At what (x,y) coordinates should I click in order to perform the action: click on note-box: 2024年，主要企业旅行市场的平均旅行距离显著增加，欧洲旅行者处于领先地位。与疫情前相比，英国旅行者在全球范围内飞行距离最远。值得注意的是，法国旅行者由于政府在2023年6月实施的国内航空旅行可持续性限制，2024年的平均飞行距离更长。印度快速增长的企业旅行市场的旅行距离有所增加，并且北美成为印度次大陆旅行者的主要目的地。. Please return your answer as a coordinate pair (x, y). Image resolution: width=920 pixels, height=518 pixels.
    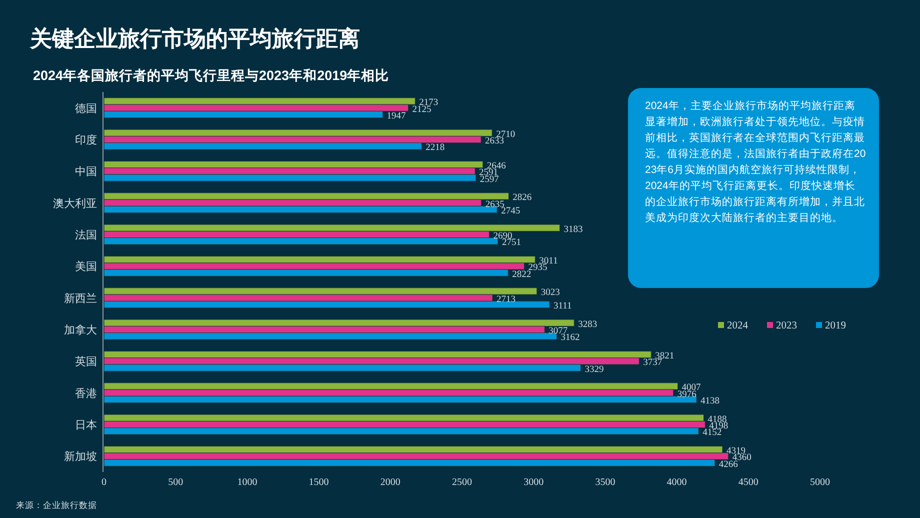
    Looking at the image, I should click on (753, 188).